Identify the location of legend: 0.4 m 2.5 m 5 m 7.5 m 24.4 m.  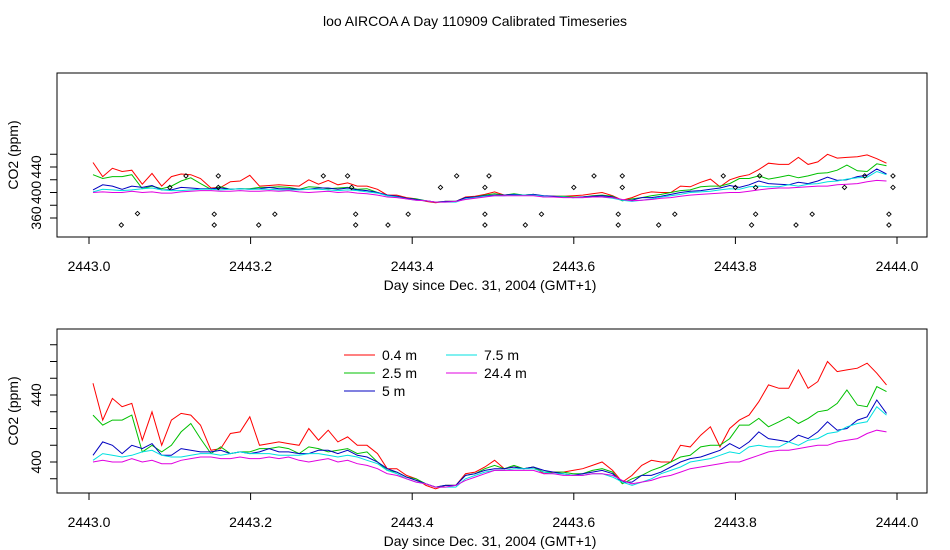
(435, 373).